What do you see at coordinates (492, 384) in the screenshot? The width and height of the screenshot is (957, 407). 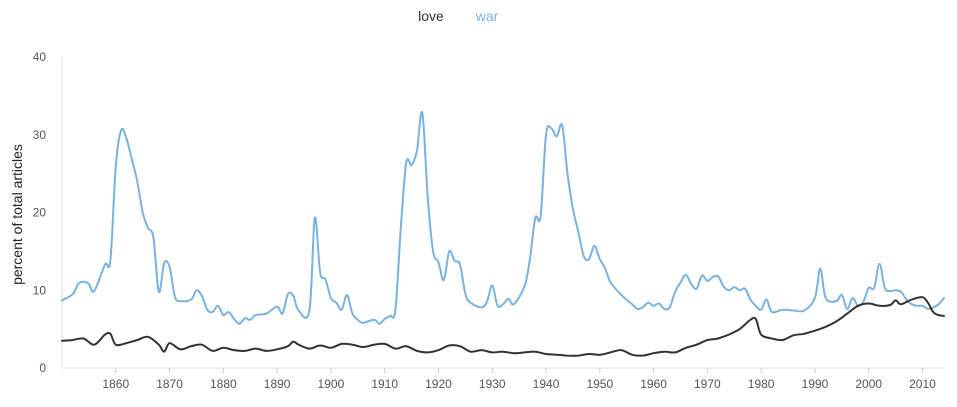 I see `x-tick-label: 1930` at bounding box center [492, 384].